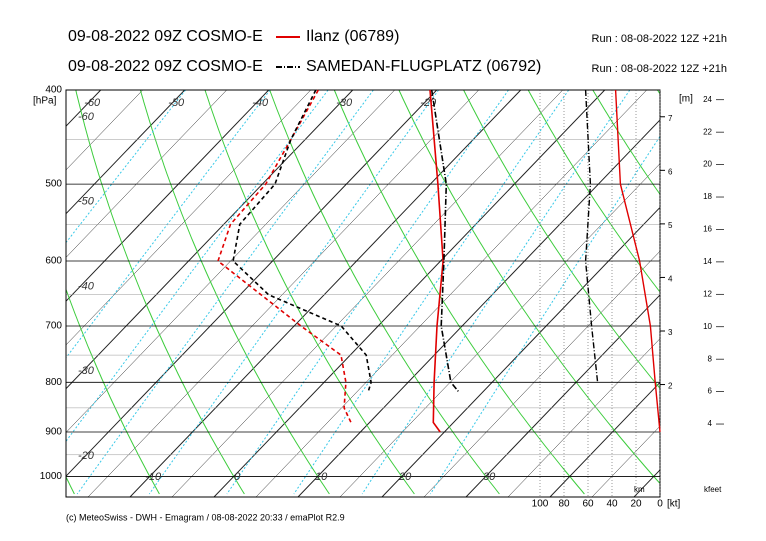 This screenshot has height=541, width=766. Describe the element at coordinates (153, 477) in the screenshot. I see `isotherm-label: -10` at that location.